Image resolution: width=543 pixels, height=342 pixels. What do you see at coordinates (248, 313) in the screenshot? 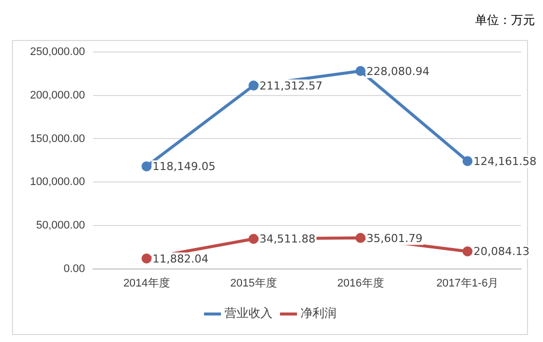
I see `legend-label: 营业收入` at bounding box center [248, 313].